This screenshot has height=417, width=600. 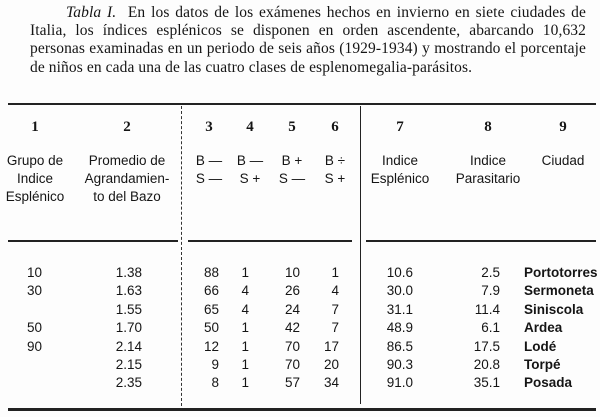 I want to click on column-header: Indice Esplénico, so click(x=400, y=169).